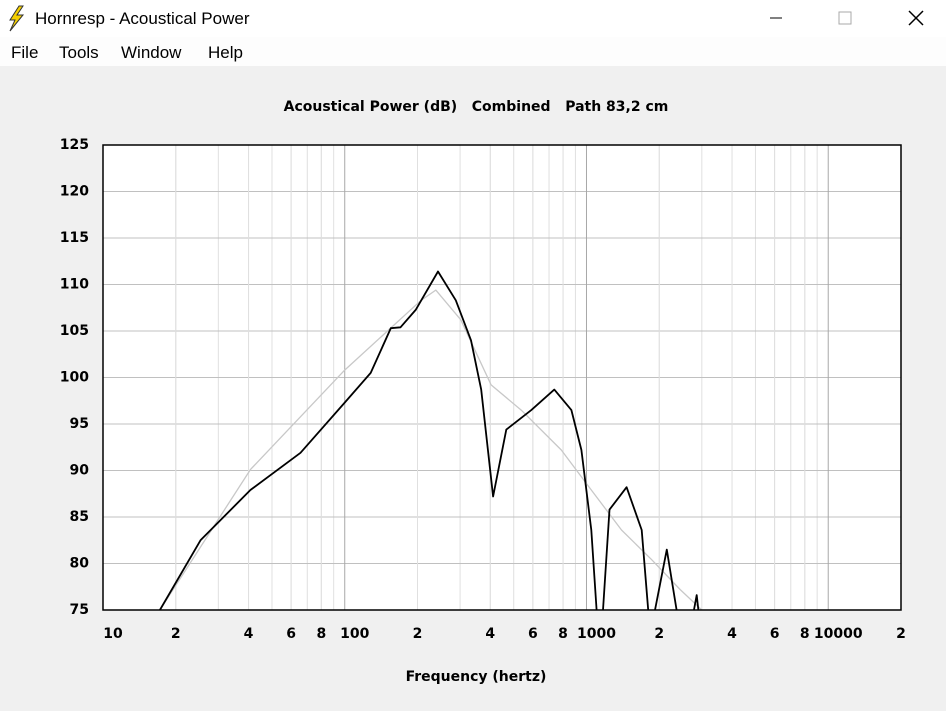 The width and height of the screenshot is (946, 711). Describe the element at coordinates (74, 145) in the screenshot. I see `y-tick-label: 125` at that location.